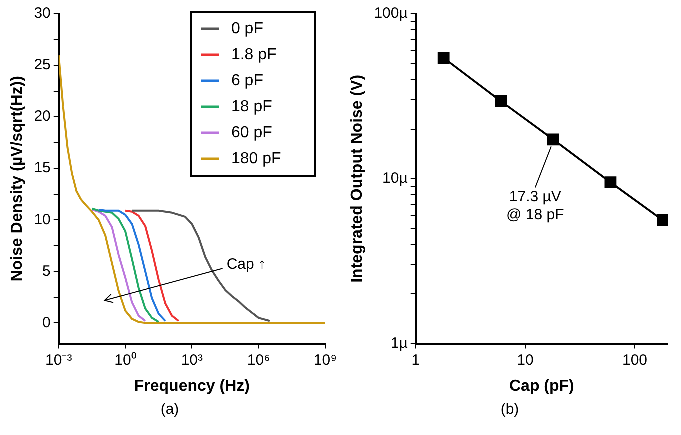  Describe the element at coordinates (399, 343) in the screenshot. I see `y-tick-label: 1µ` at that location.